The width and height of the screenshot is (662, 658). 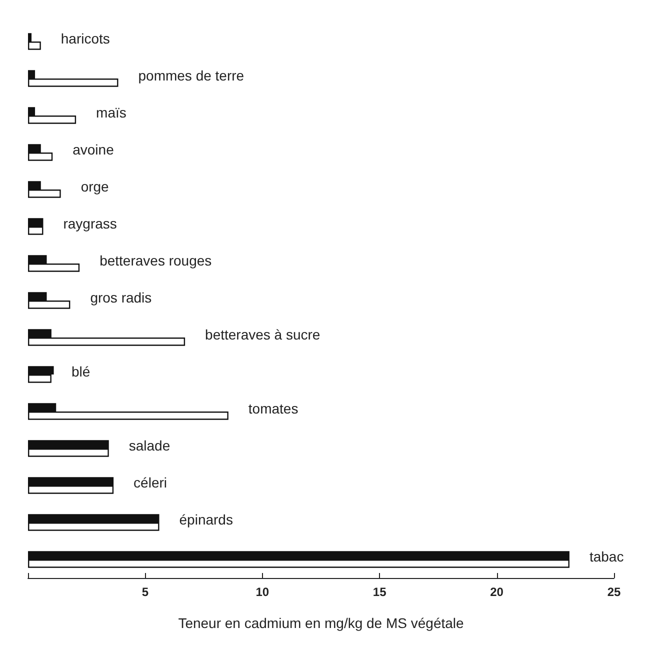 What do you see at coordinates (191, 76) in the screenshot?
I see `y-tick-label: pommes de terre` at bounding box center [191, 76].